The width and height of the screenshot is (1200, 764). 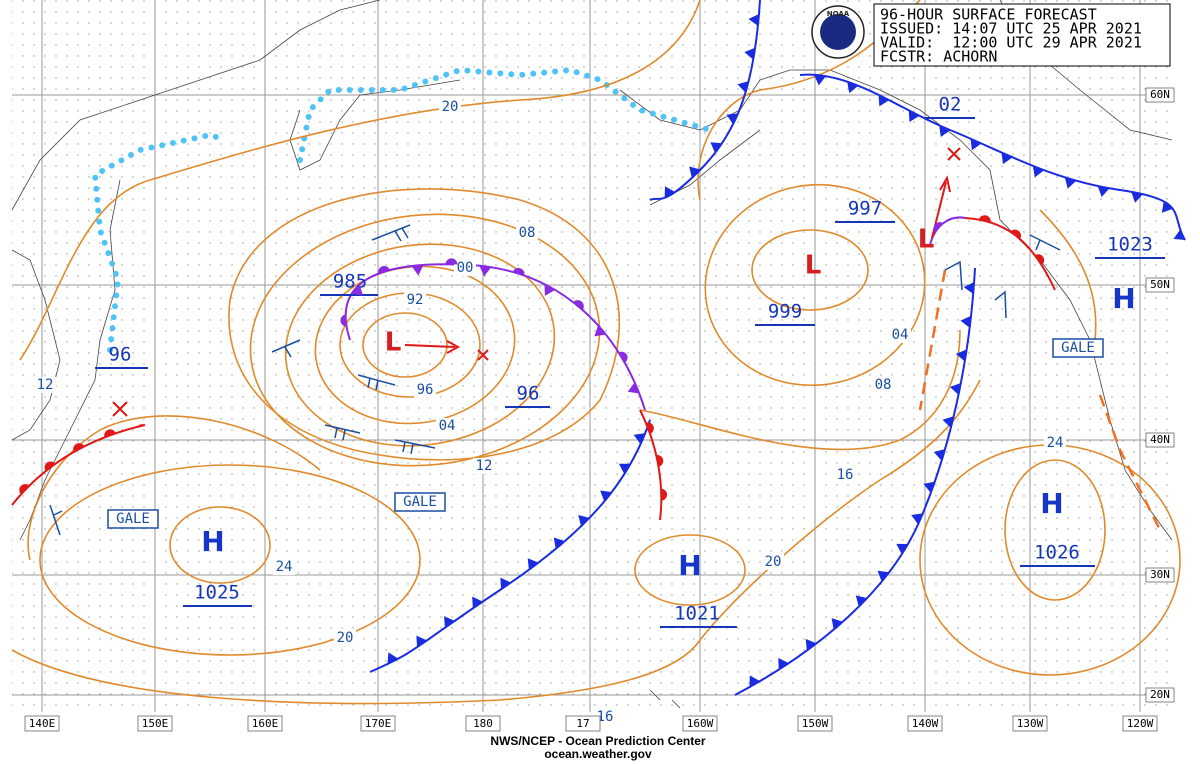 I want to click on longitude-label: 160W, so click(x=700, y=723).